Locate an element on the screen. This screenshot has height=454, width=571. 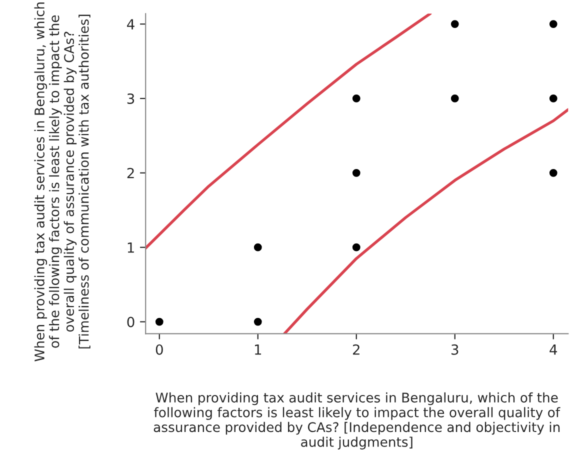
x-tick-label: 2 is located at coordinates (356, 349).